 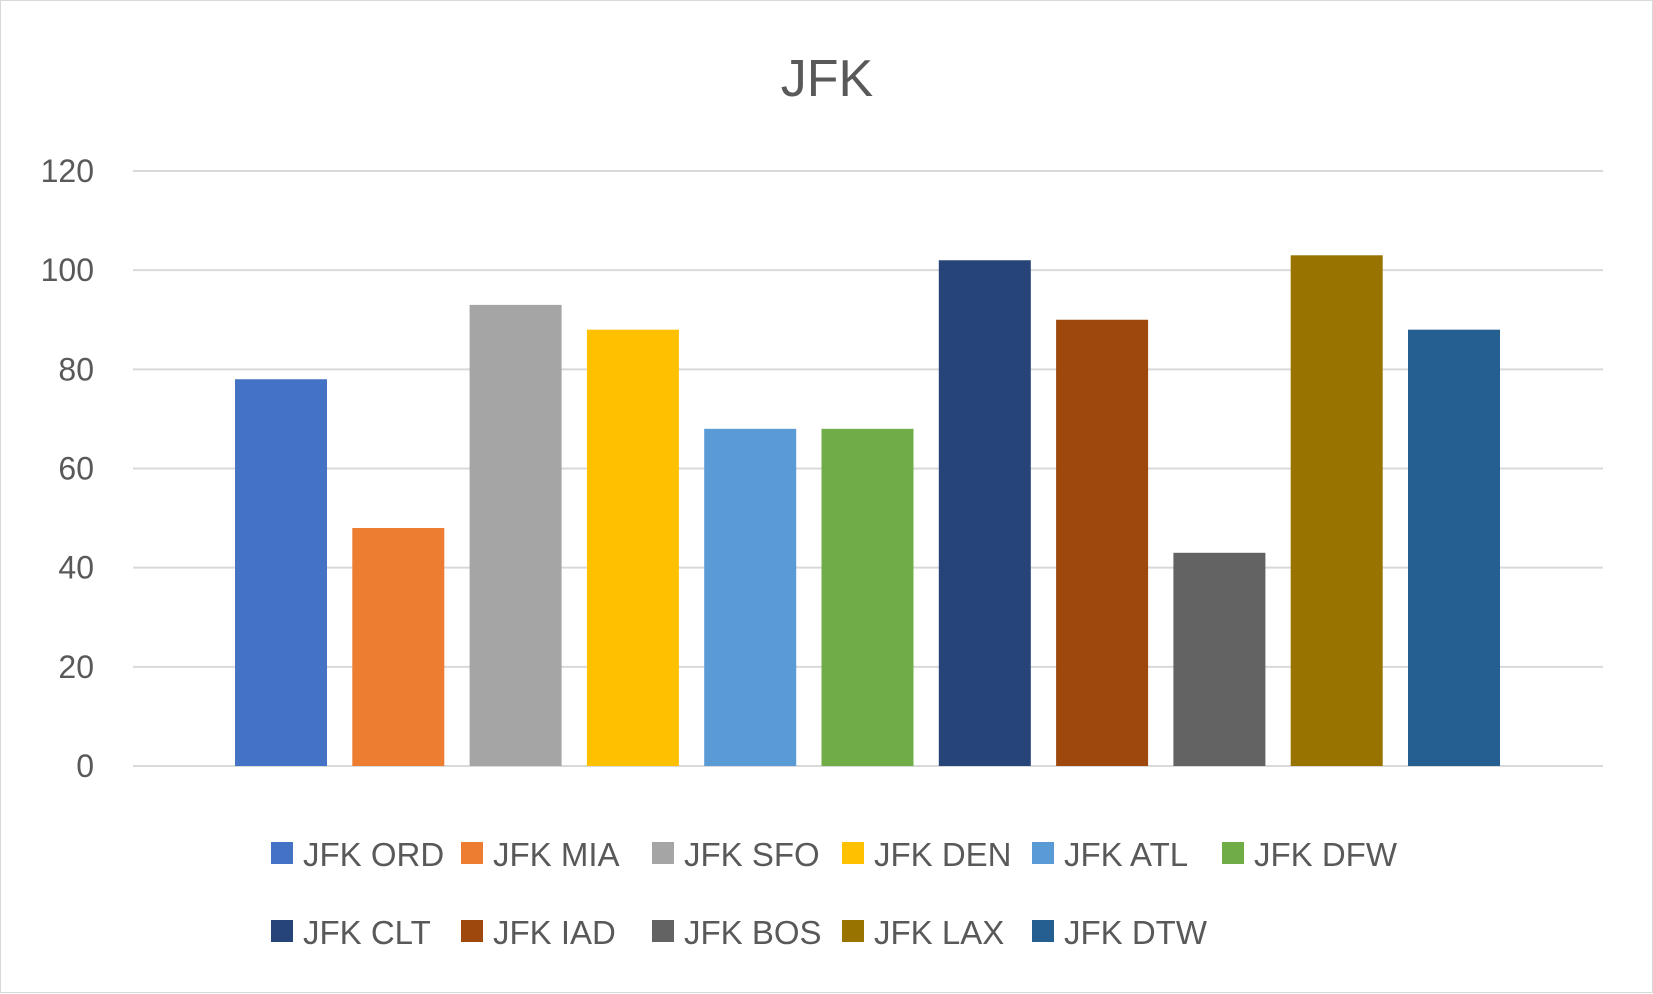 I want to click on legend-item-jfk-iad: JFK IAD, so click(x=538, y=932).